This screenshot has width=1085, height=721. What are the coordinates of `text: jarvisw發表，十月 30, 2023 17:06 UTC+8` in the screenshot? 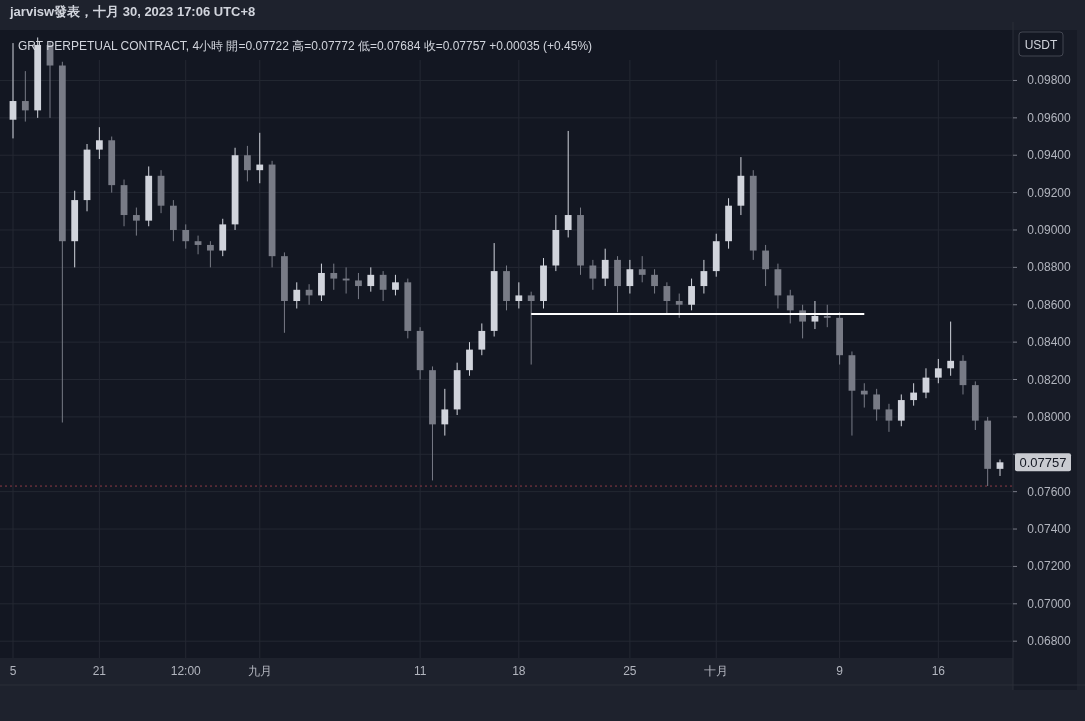 It's located at (132, 11).